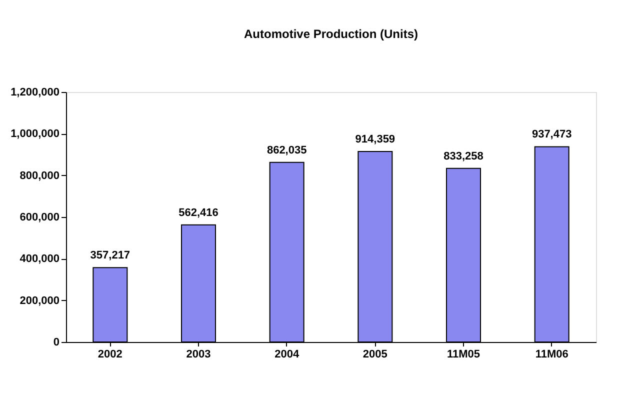  What do you see at coordinates (463, 354) in the screenshot?
I see `x-tick-label: 11M05` at bounding box center [463, 354].